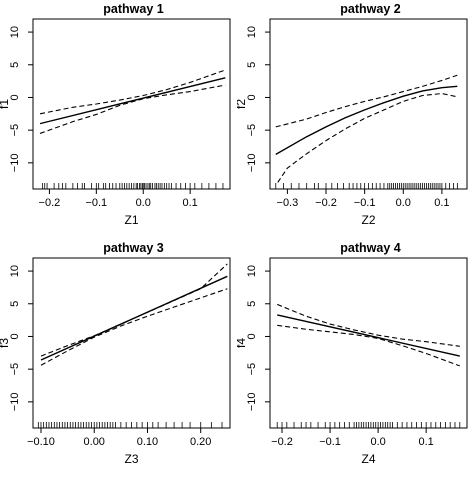 The image size is (474, 478). Describe the element at coordinates (370, 248) in the screenshot. I see `chart-title: pathway 4` at that location.